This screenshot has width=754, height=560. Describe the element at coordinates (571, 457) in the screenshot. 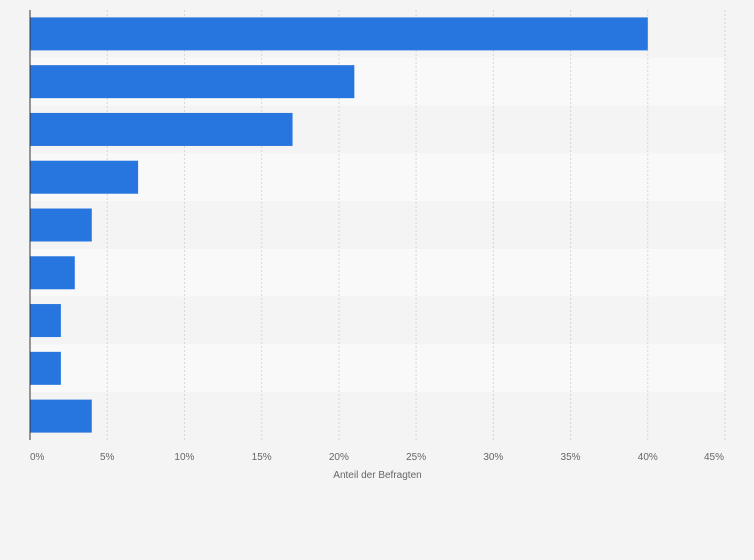

I see `x-tick-label: 35%` at that location.